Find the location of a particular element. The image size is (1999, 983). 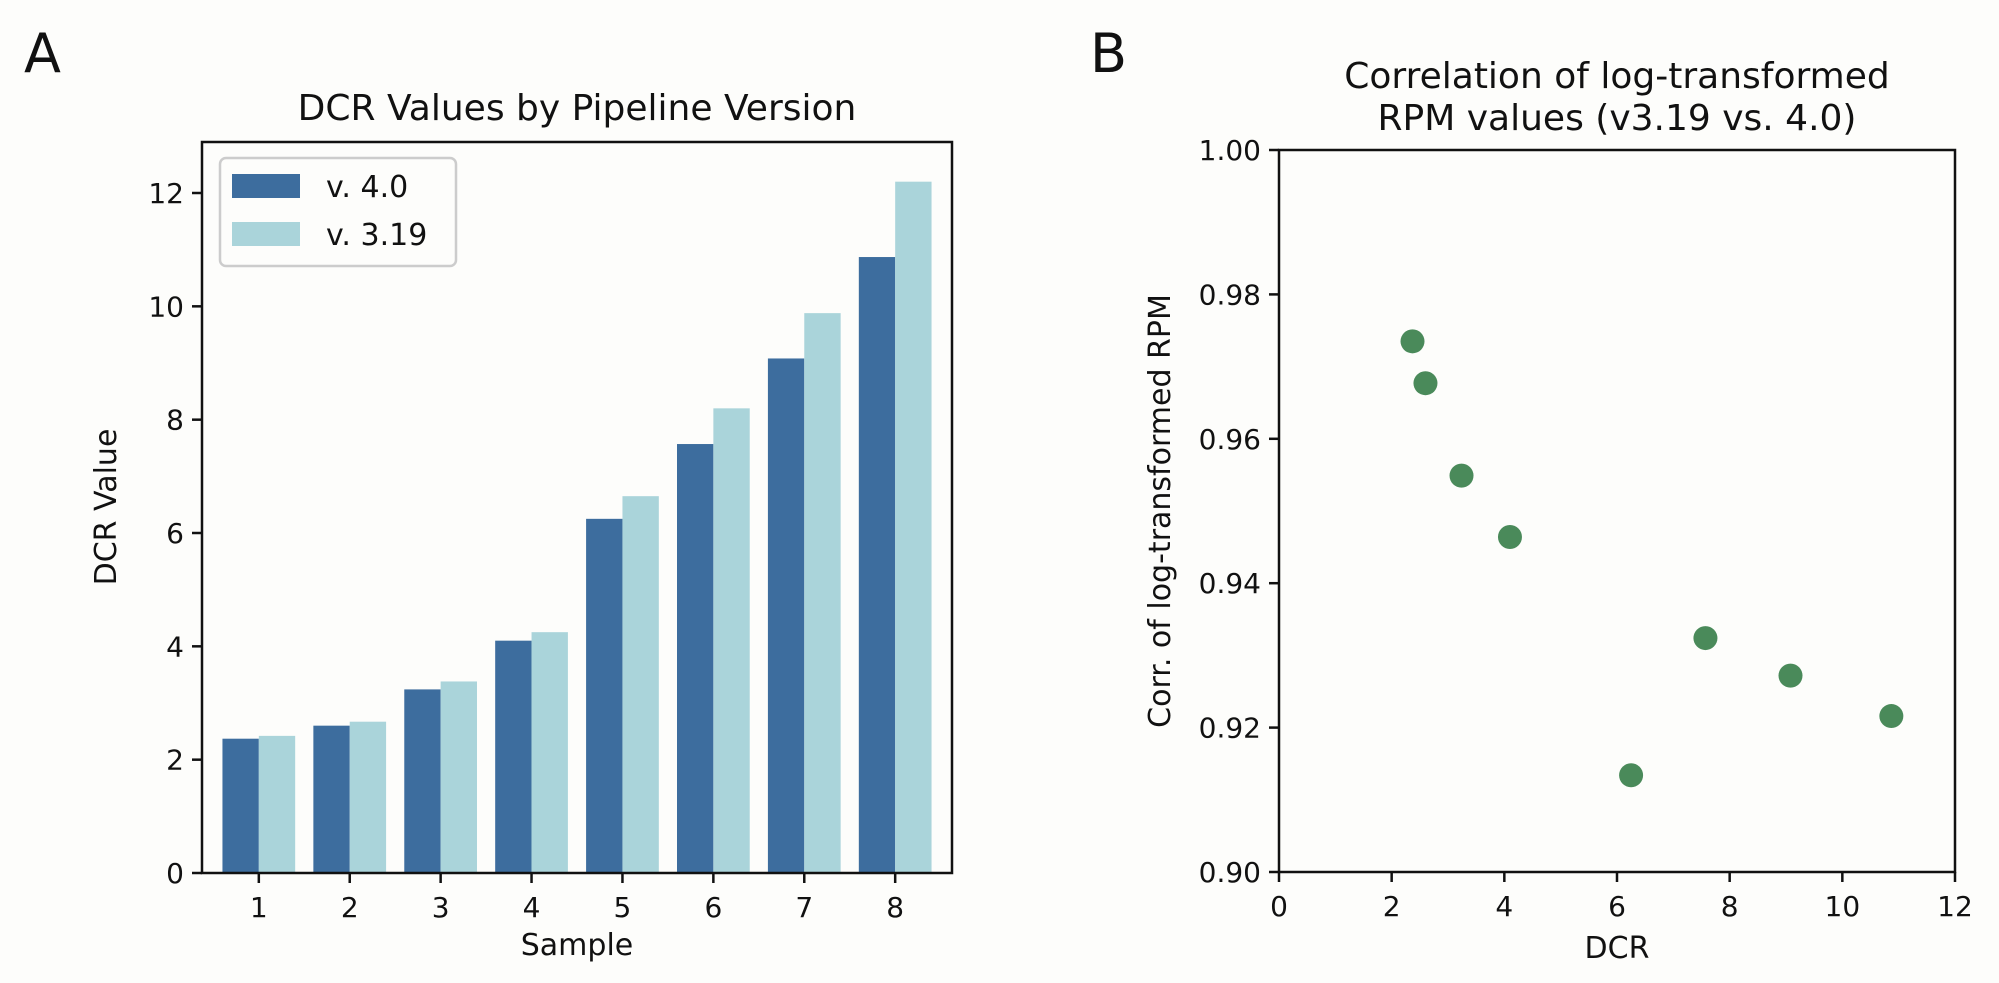

legend-label-v4: v. 4.0 is located at coordinates (367, 187).